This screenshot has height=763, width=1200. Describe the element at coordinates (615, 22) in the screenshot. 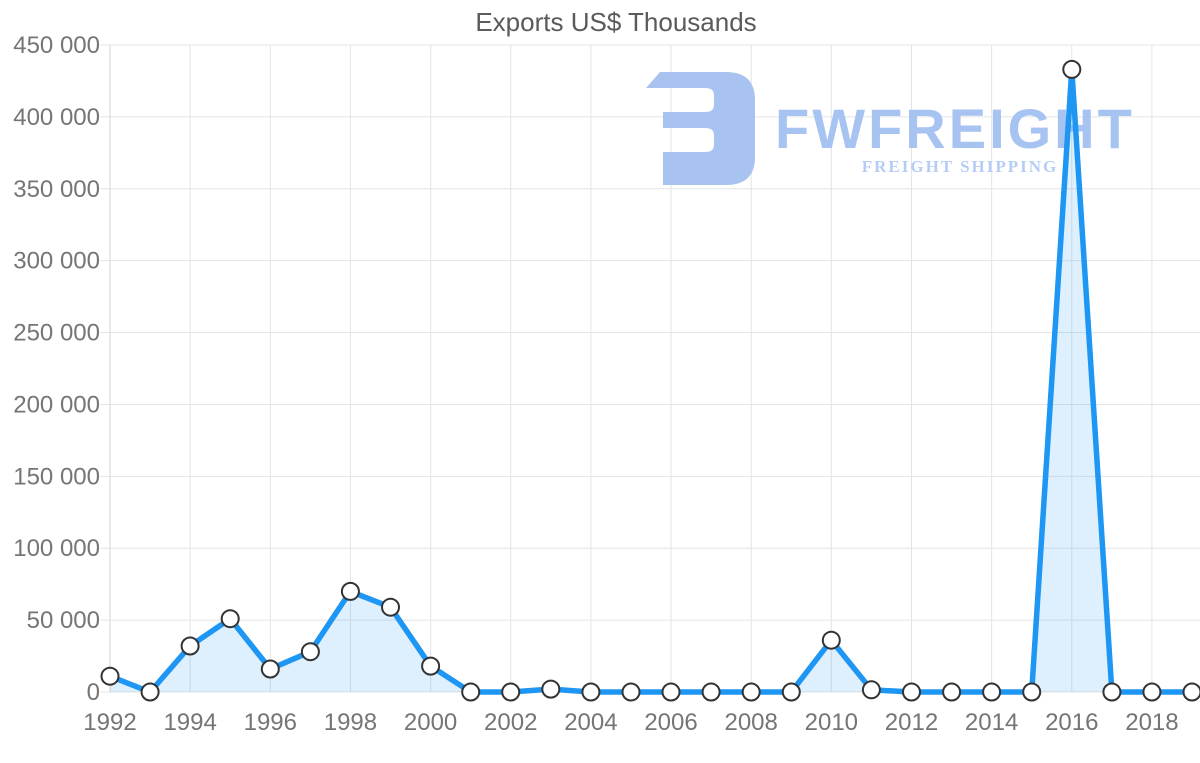

I see `chart-title: Exports US$ Thousands` at that location.